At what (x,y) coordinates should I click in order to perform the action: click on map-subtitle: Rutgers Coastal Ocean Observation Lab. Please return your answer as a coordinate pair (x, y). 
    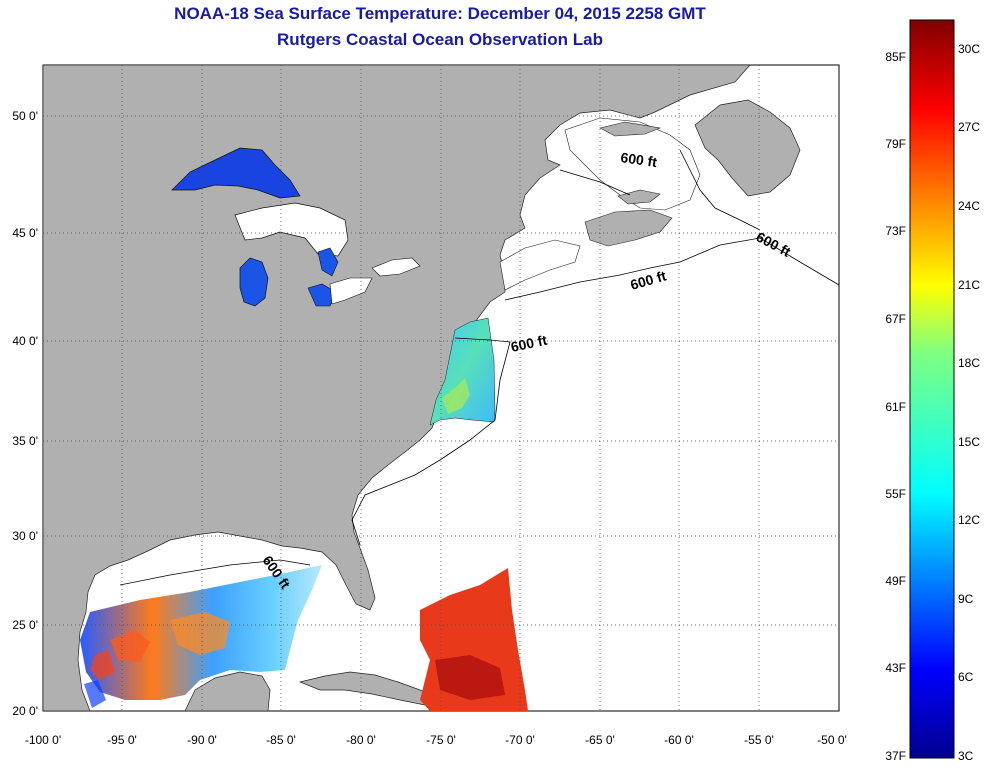
    Looking at the image, I should click on (440, 39).